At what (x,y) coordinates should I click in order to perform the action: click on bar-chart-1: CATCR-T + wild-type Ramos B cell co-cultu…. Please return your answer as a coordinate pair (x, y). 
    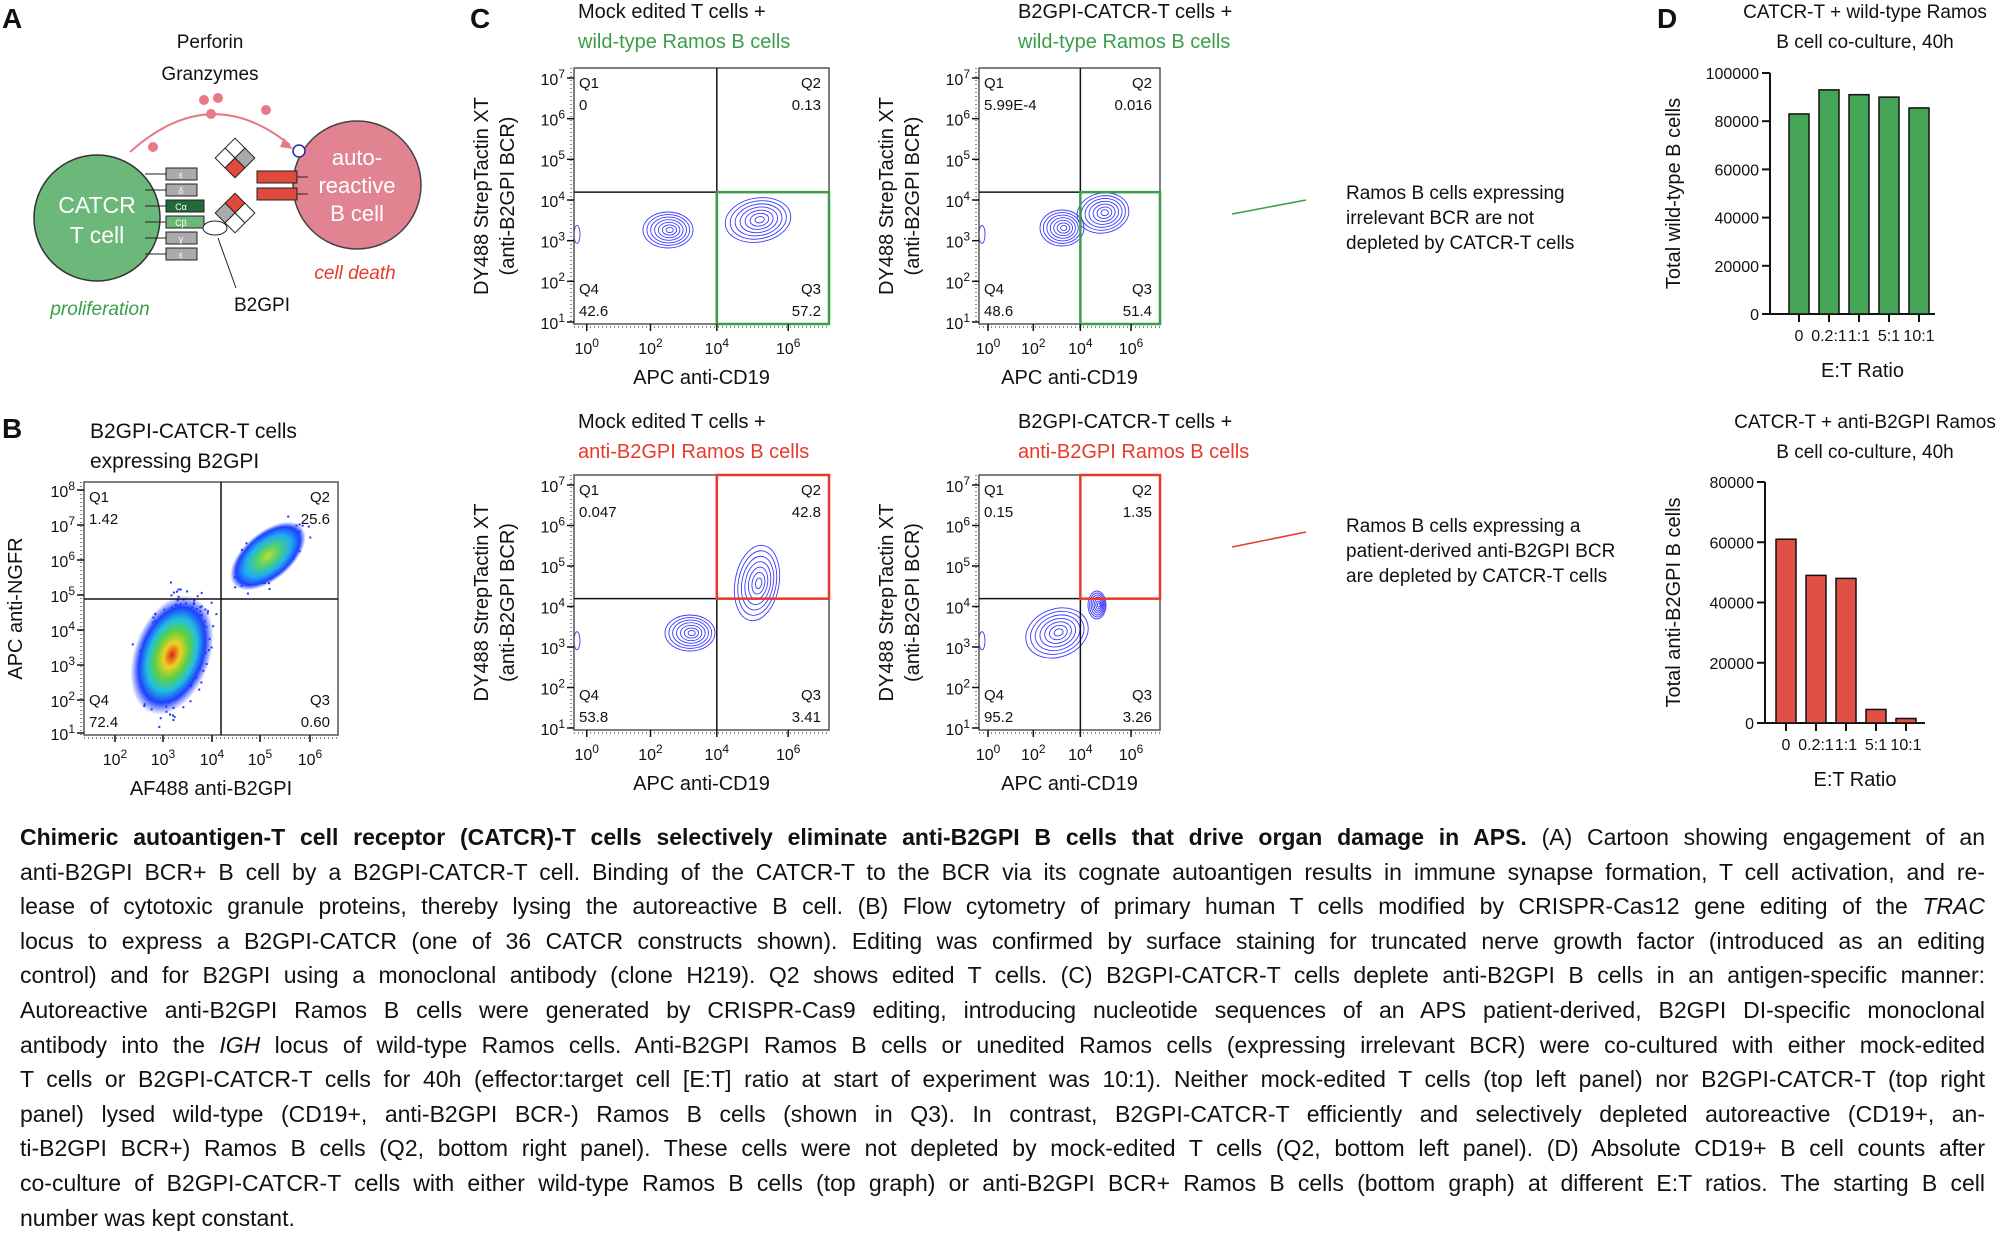
    Looking at the image, I should click on (1825, 192).